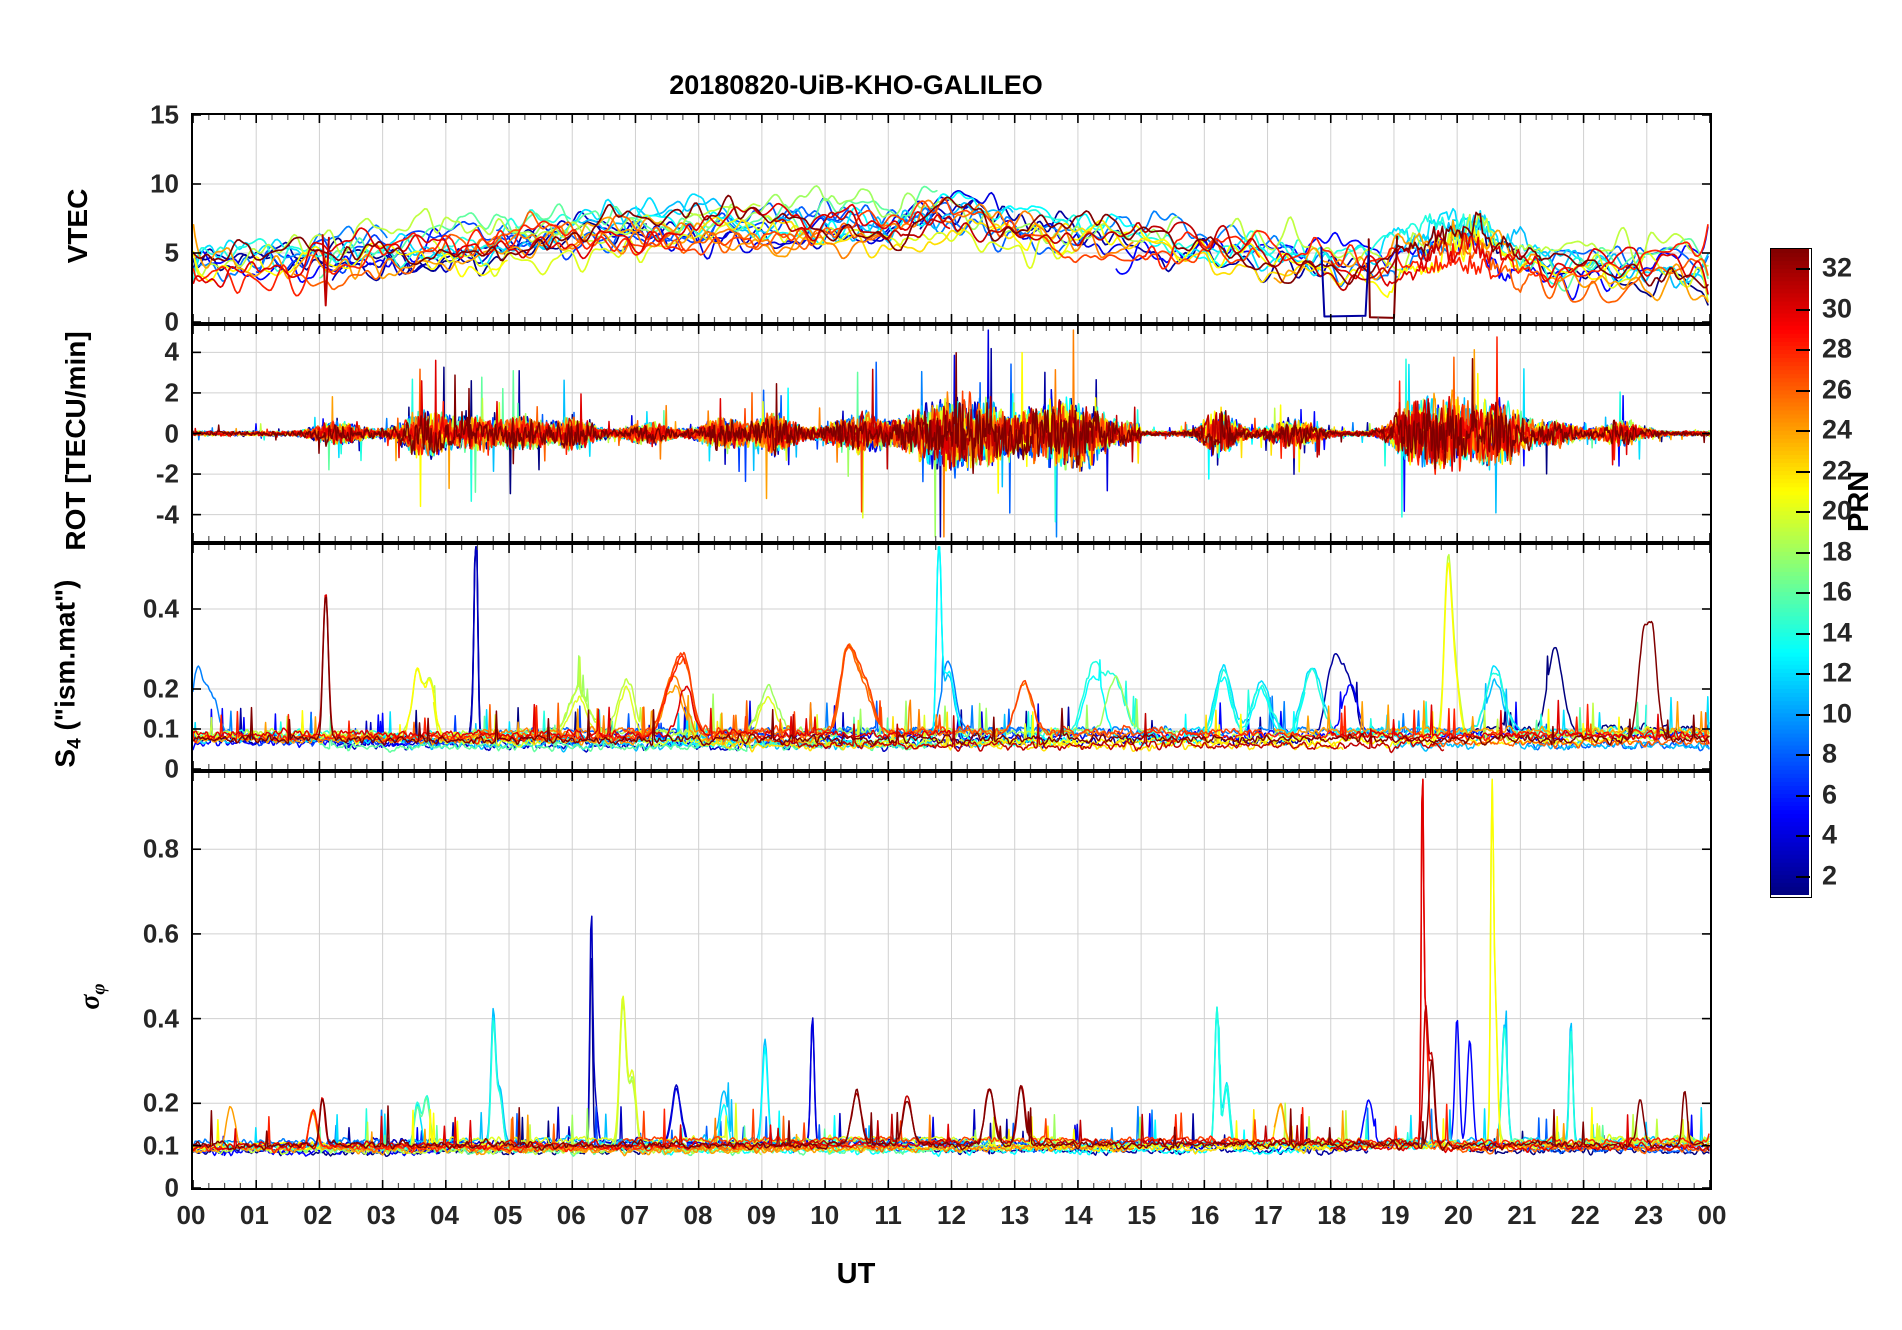 The width and height of the screenshot is (1902, 1330). What do you see at coordinates (698, 1215) in the screenshot?
I see `xtick-8: 08` at bounding box center [698, 1215].